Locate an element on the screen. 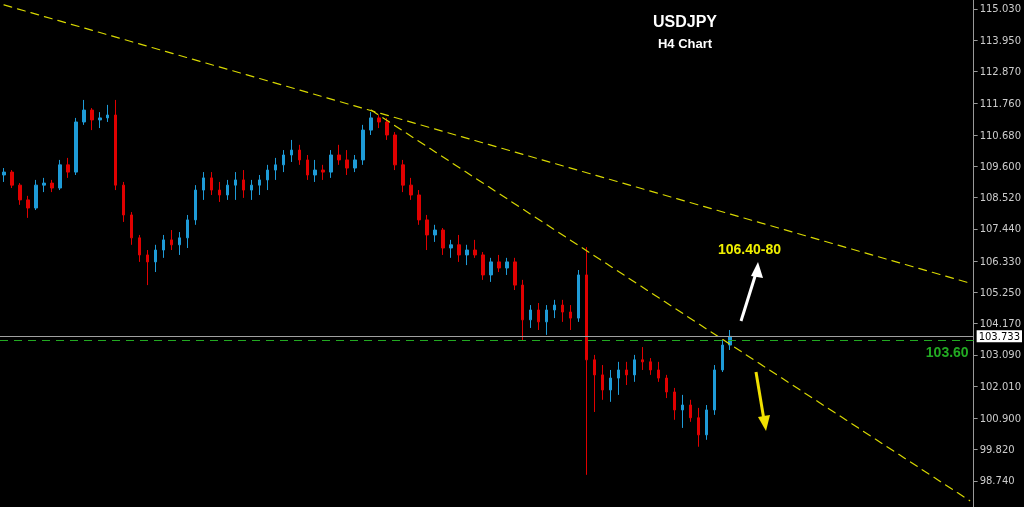  y-tick-label: 110.680 is located at coordinates (1000, 135).